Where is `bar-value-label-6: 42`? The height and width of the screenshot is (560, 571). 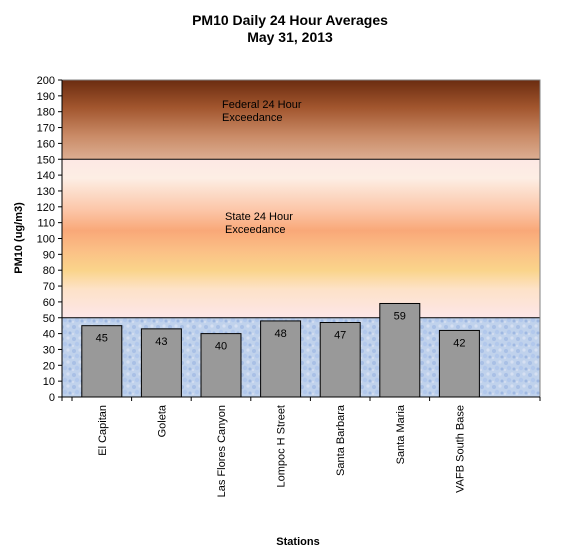
bar-value-label-6: 42 is located at coordinates (459, 343).